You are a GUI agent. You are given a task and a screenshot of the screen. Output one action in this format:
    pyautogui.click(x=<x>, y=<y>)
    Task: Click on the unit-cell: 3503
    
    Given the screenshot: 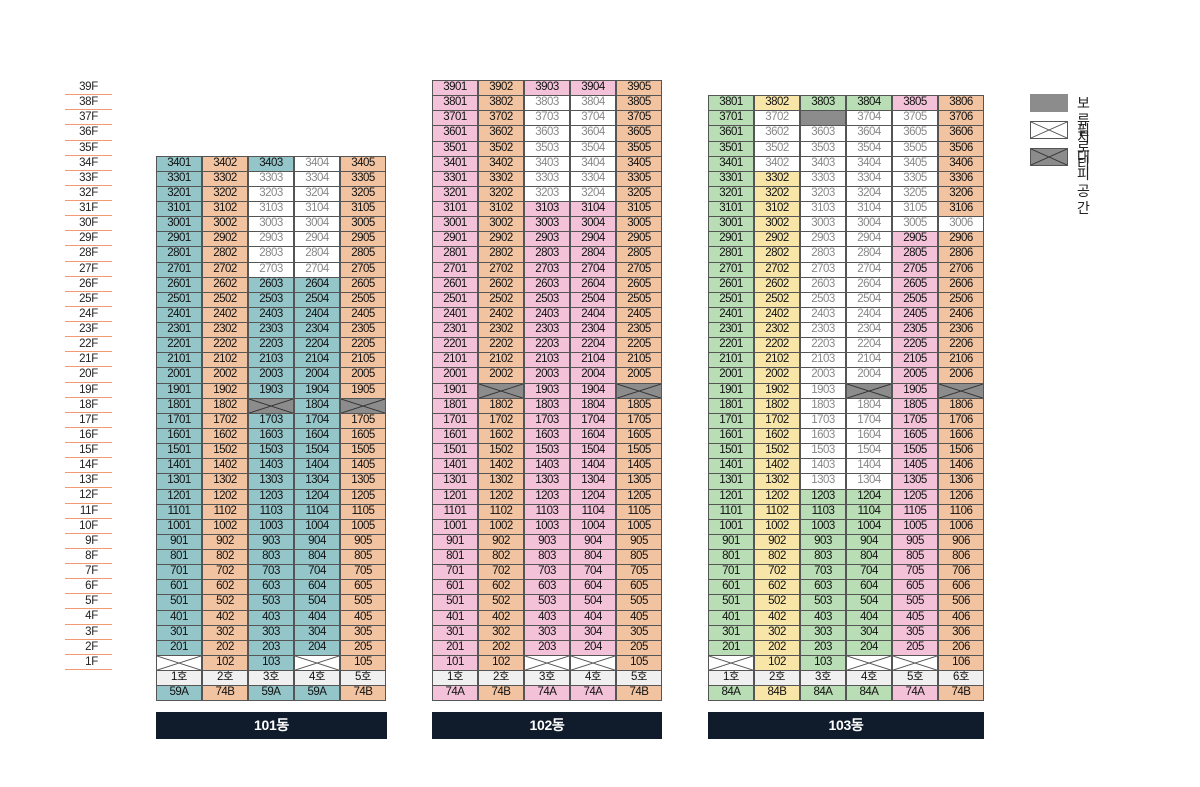 What is the action you would take?
    pyautogui.click(x=823, y=148)
    